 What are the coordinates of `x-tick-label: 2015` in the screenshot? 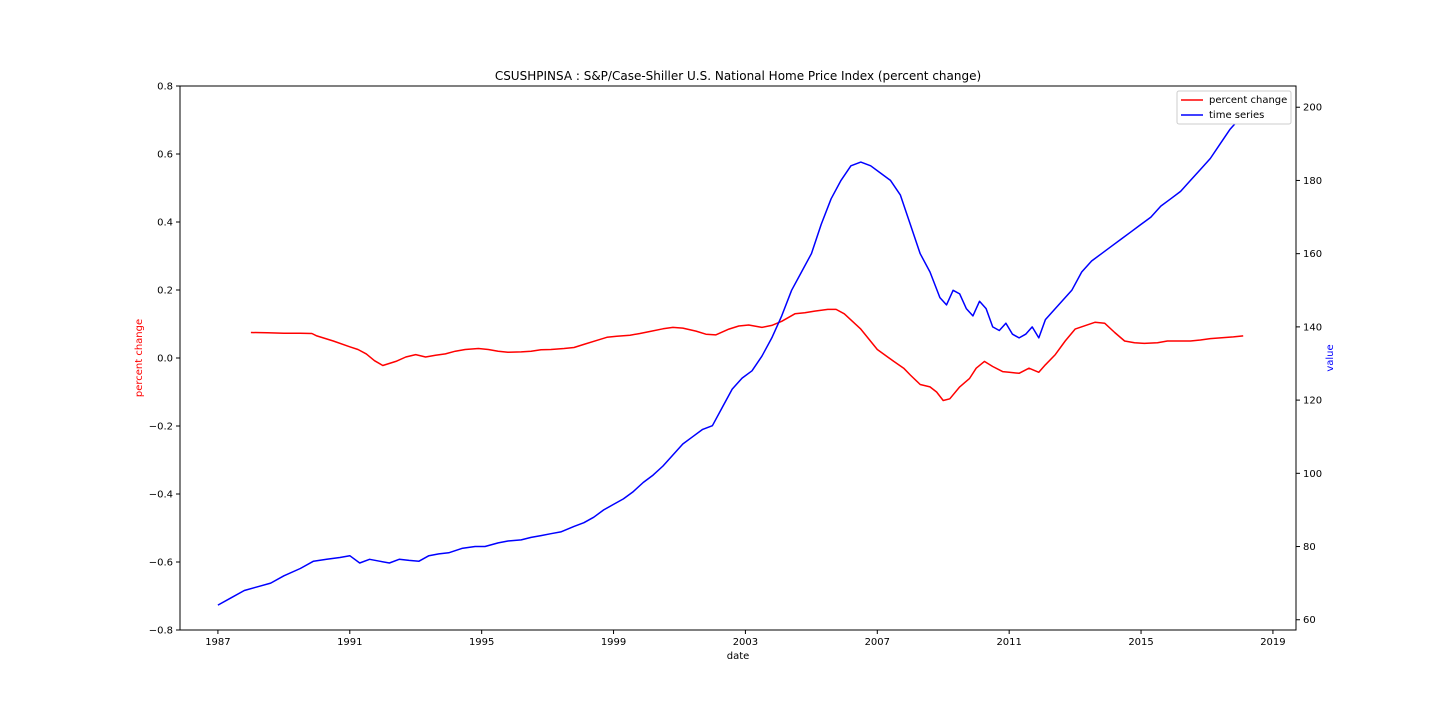 It's located at (1140, 642).